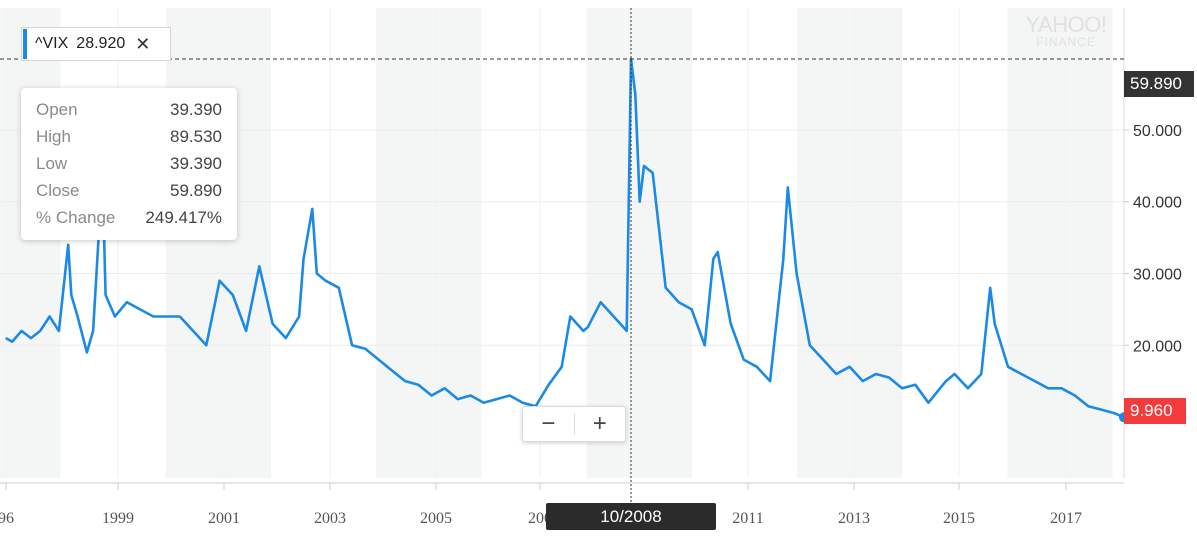 This screenshot has height=546, width=1197. Describe the element at coordinates (58, 190) in the screenshot. I see `tooltip-label: Close` at that location.